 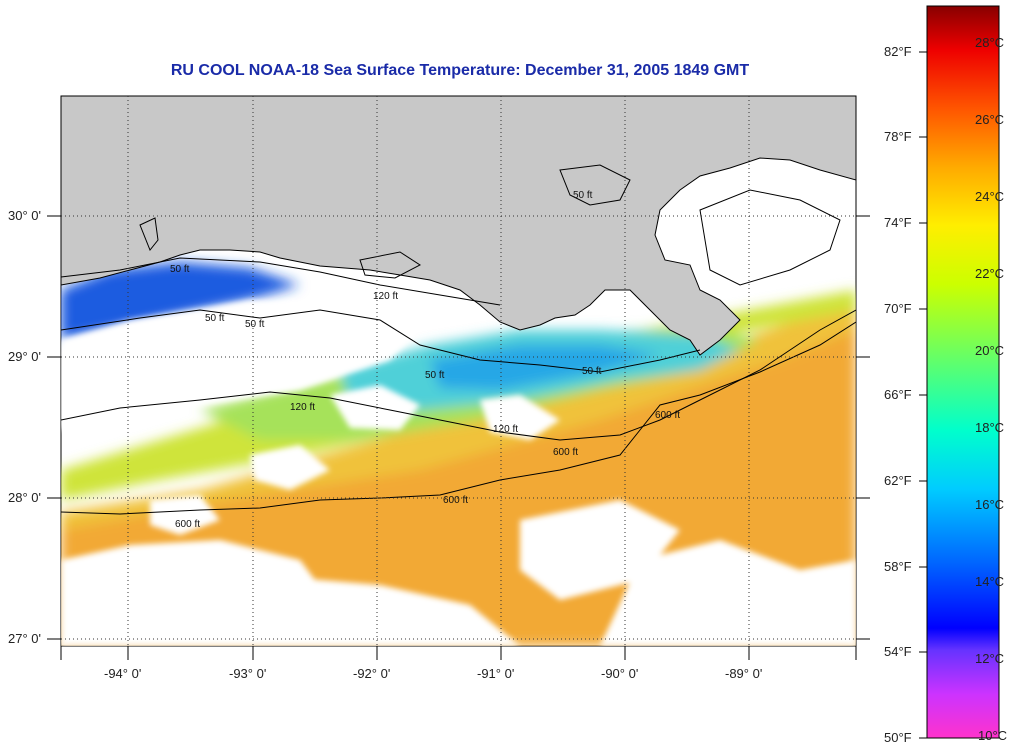 What do you see at coordinates (990, 119) in the screenshot?
I see `celsius-label: 26°C` at bounding box center [990, 119].